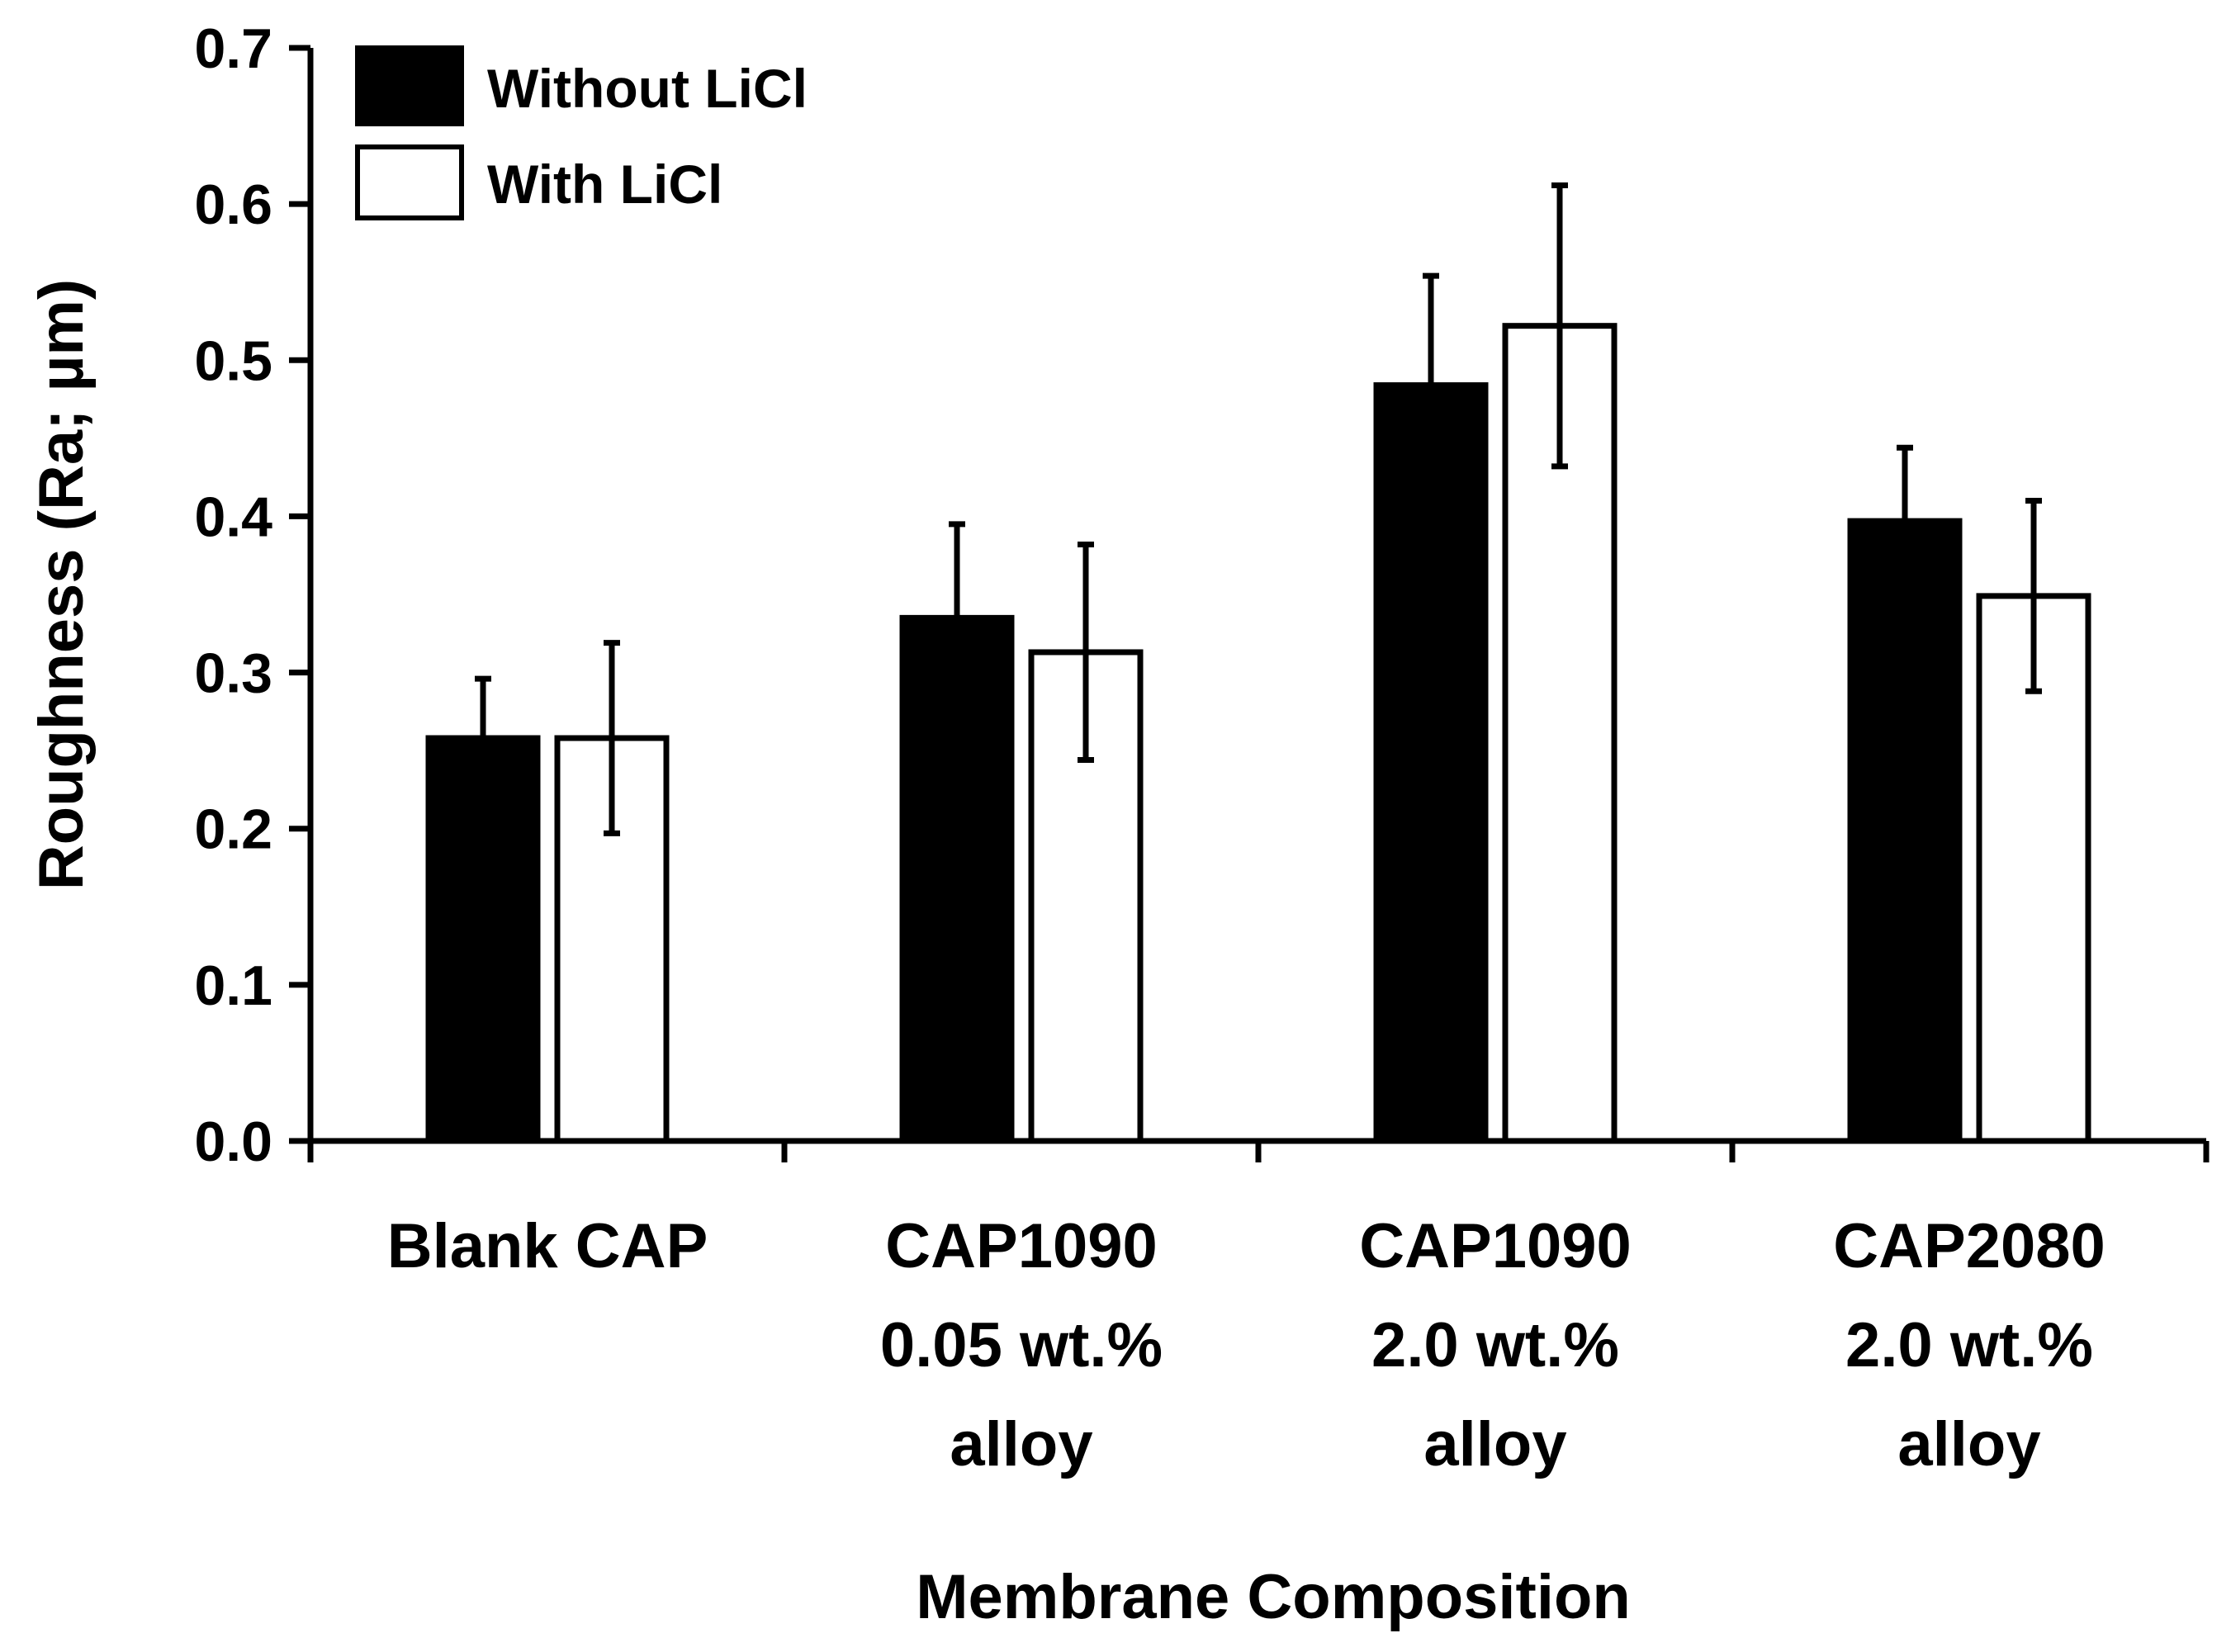 The width and height of the screenshot is (2231, 1652). Describe the element at coordinates (1969, 1246) in the screenshot. I see `category-label-line: CAP2080` at that location.